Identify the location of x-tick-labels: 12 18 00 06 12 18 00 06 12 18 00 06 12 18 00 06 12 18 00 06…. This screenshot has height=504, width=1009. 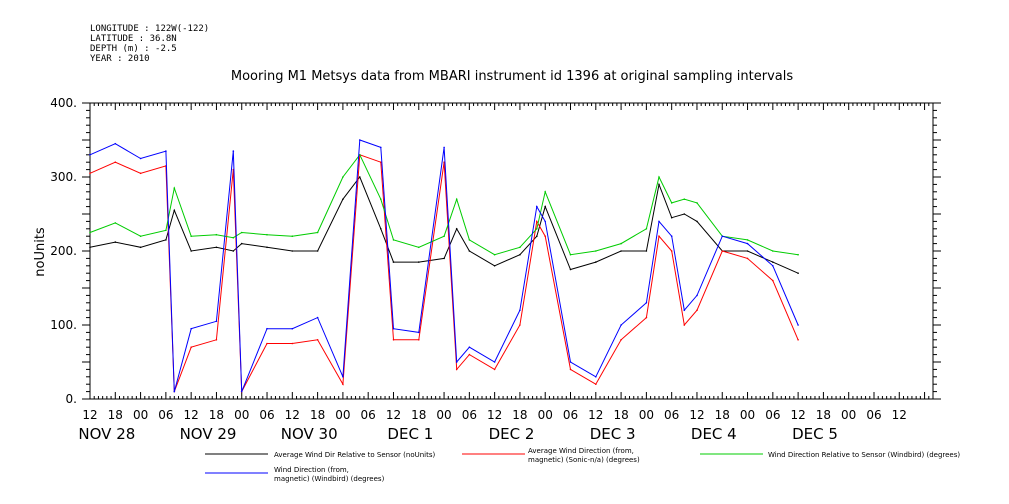
(494, 415).